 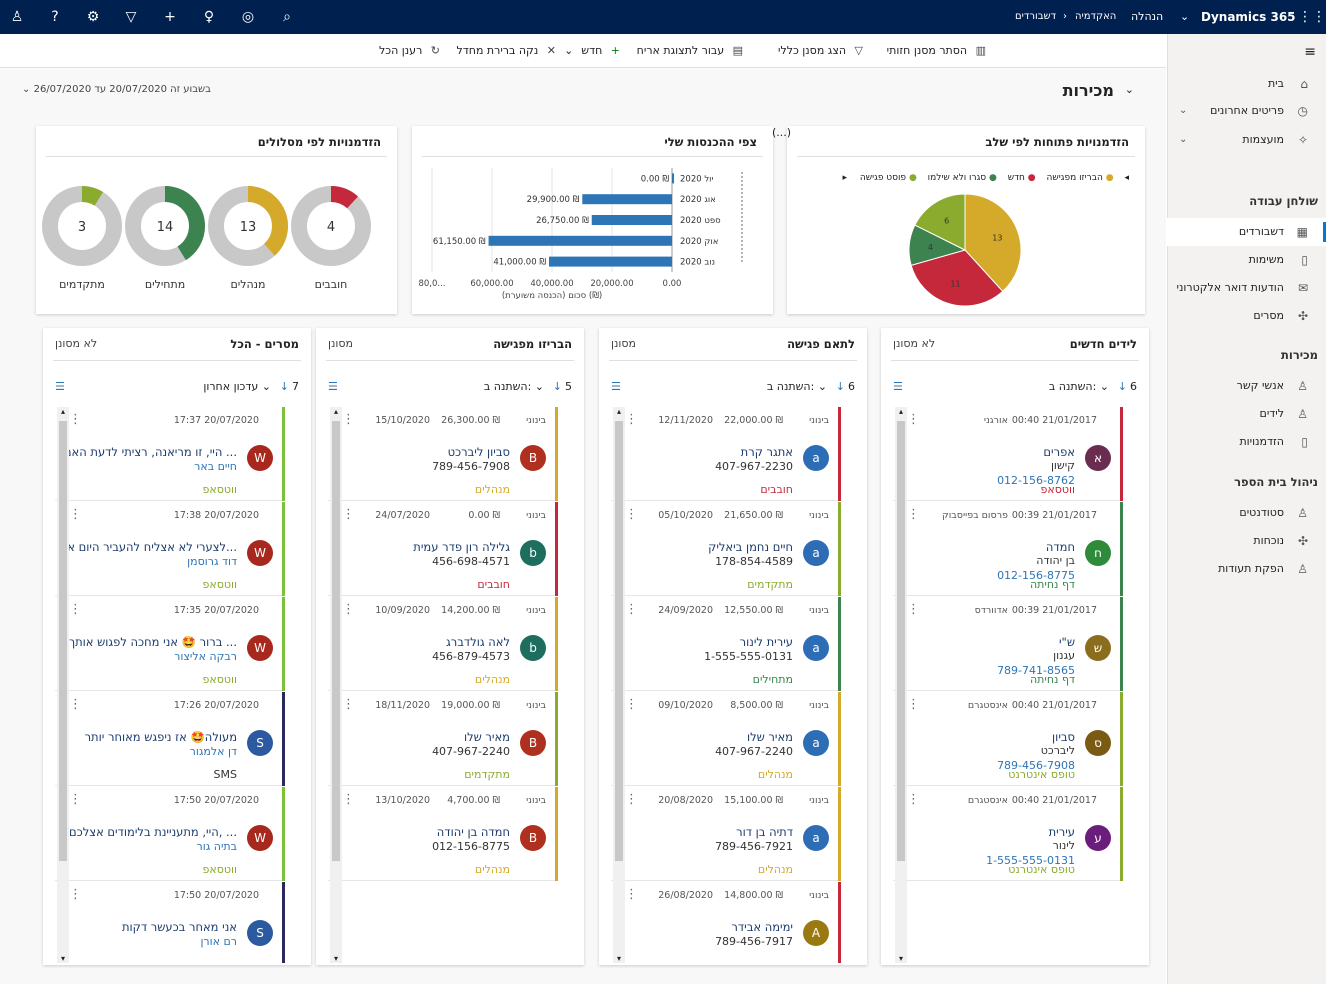 What do you see at coordinates (1246, 442) in the screenshot?
I see `sidebar-item-opportunities: ▯ הזדמנויות` at bounding box center [1246, 442].